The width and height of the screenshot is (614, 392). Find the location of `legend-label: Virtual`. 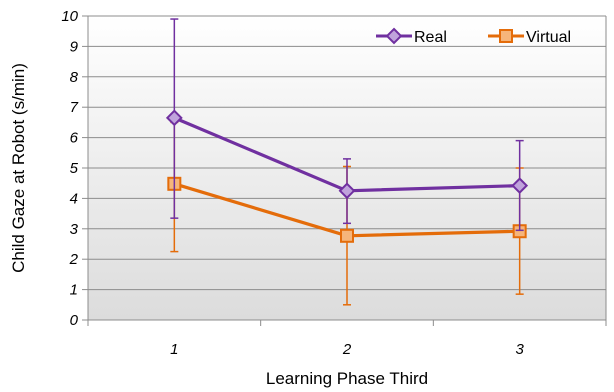

legend-label: Virtual is located at coordinates (548, 37).